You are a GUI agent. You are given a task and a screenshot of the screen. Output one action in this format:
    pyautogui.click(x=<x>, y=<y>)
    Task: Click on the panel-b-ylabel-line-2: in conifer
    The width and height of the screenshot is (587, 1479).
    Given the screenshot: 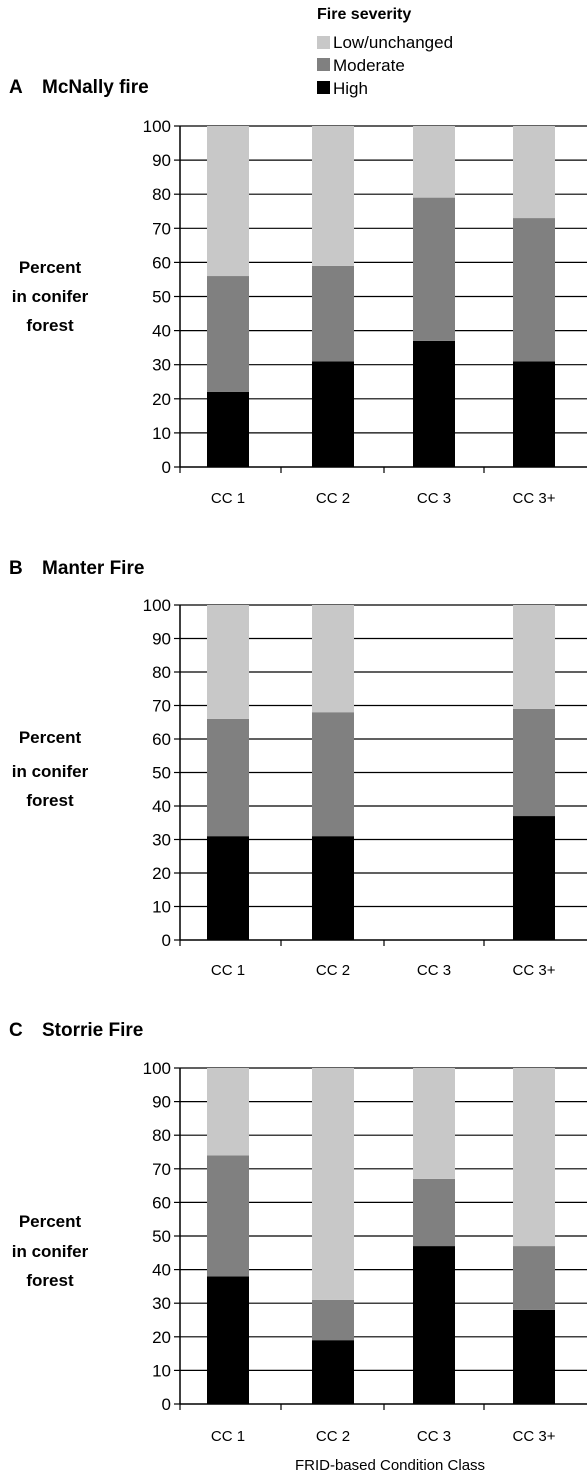 What is the action you would take?
    pyautogui.click(x=50, y=771)
    